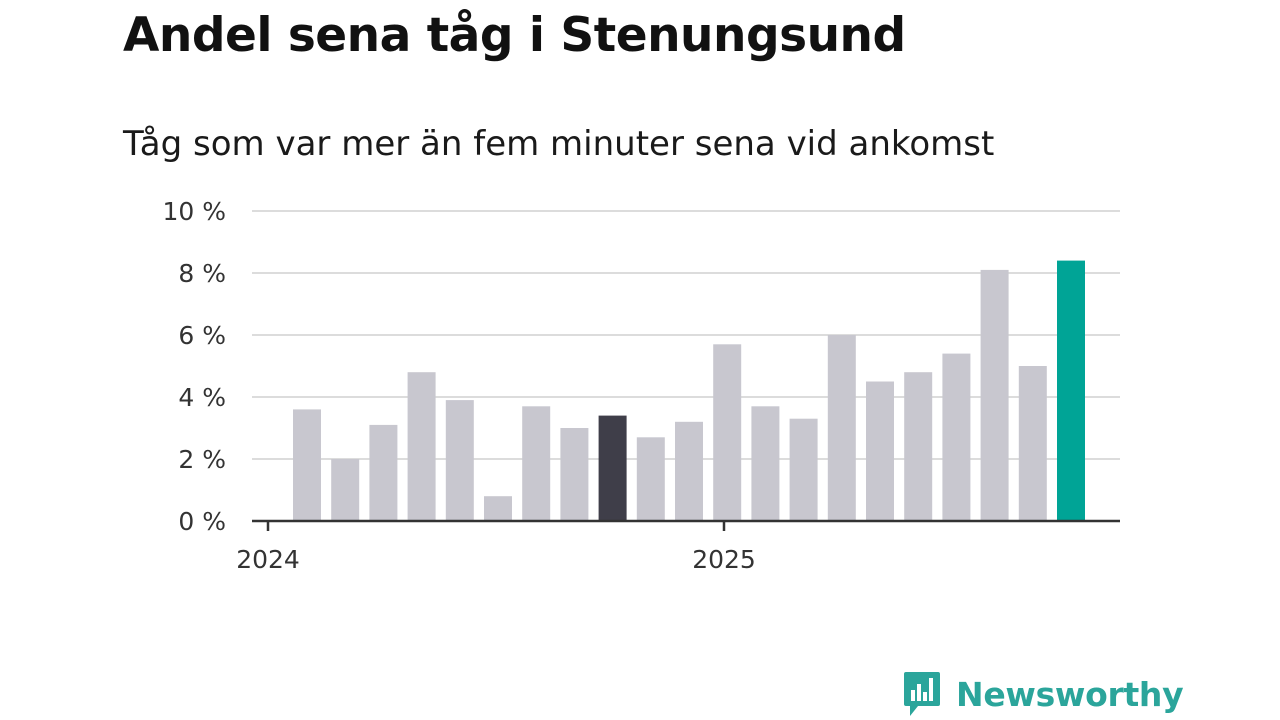  I want to click on newsworthy-logo-icon, so click(922, 694).